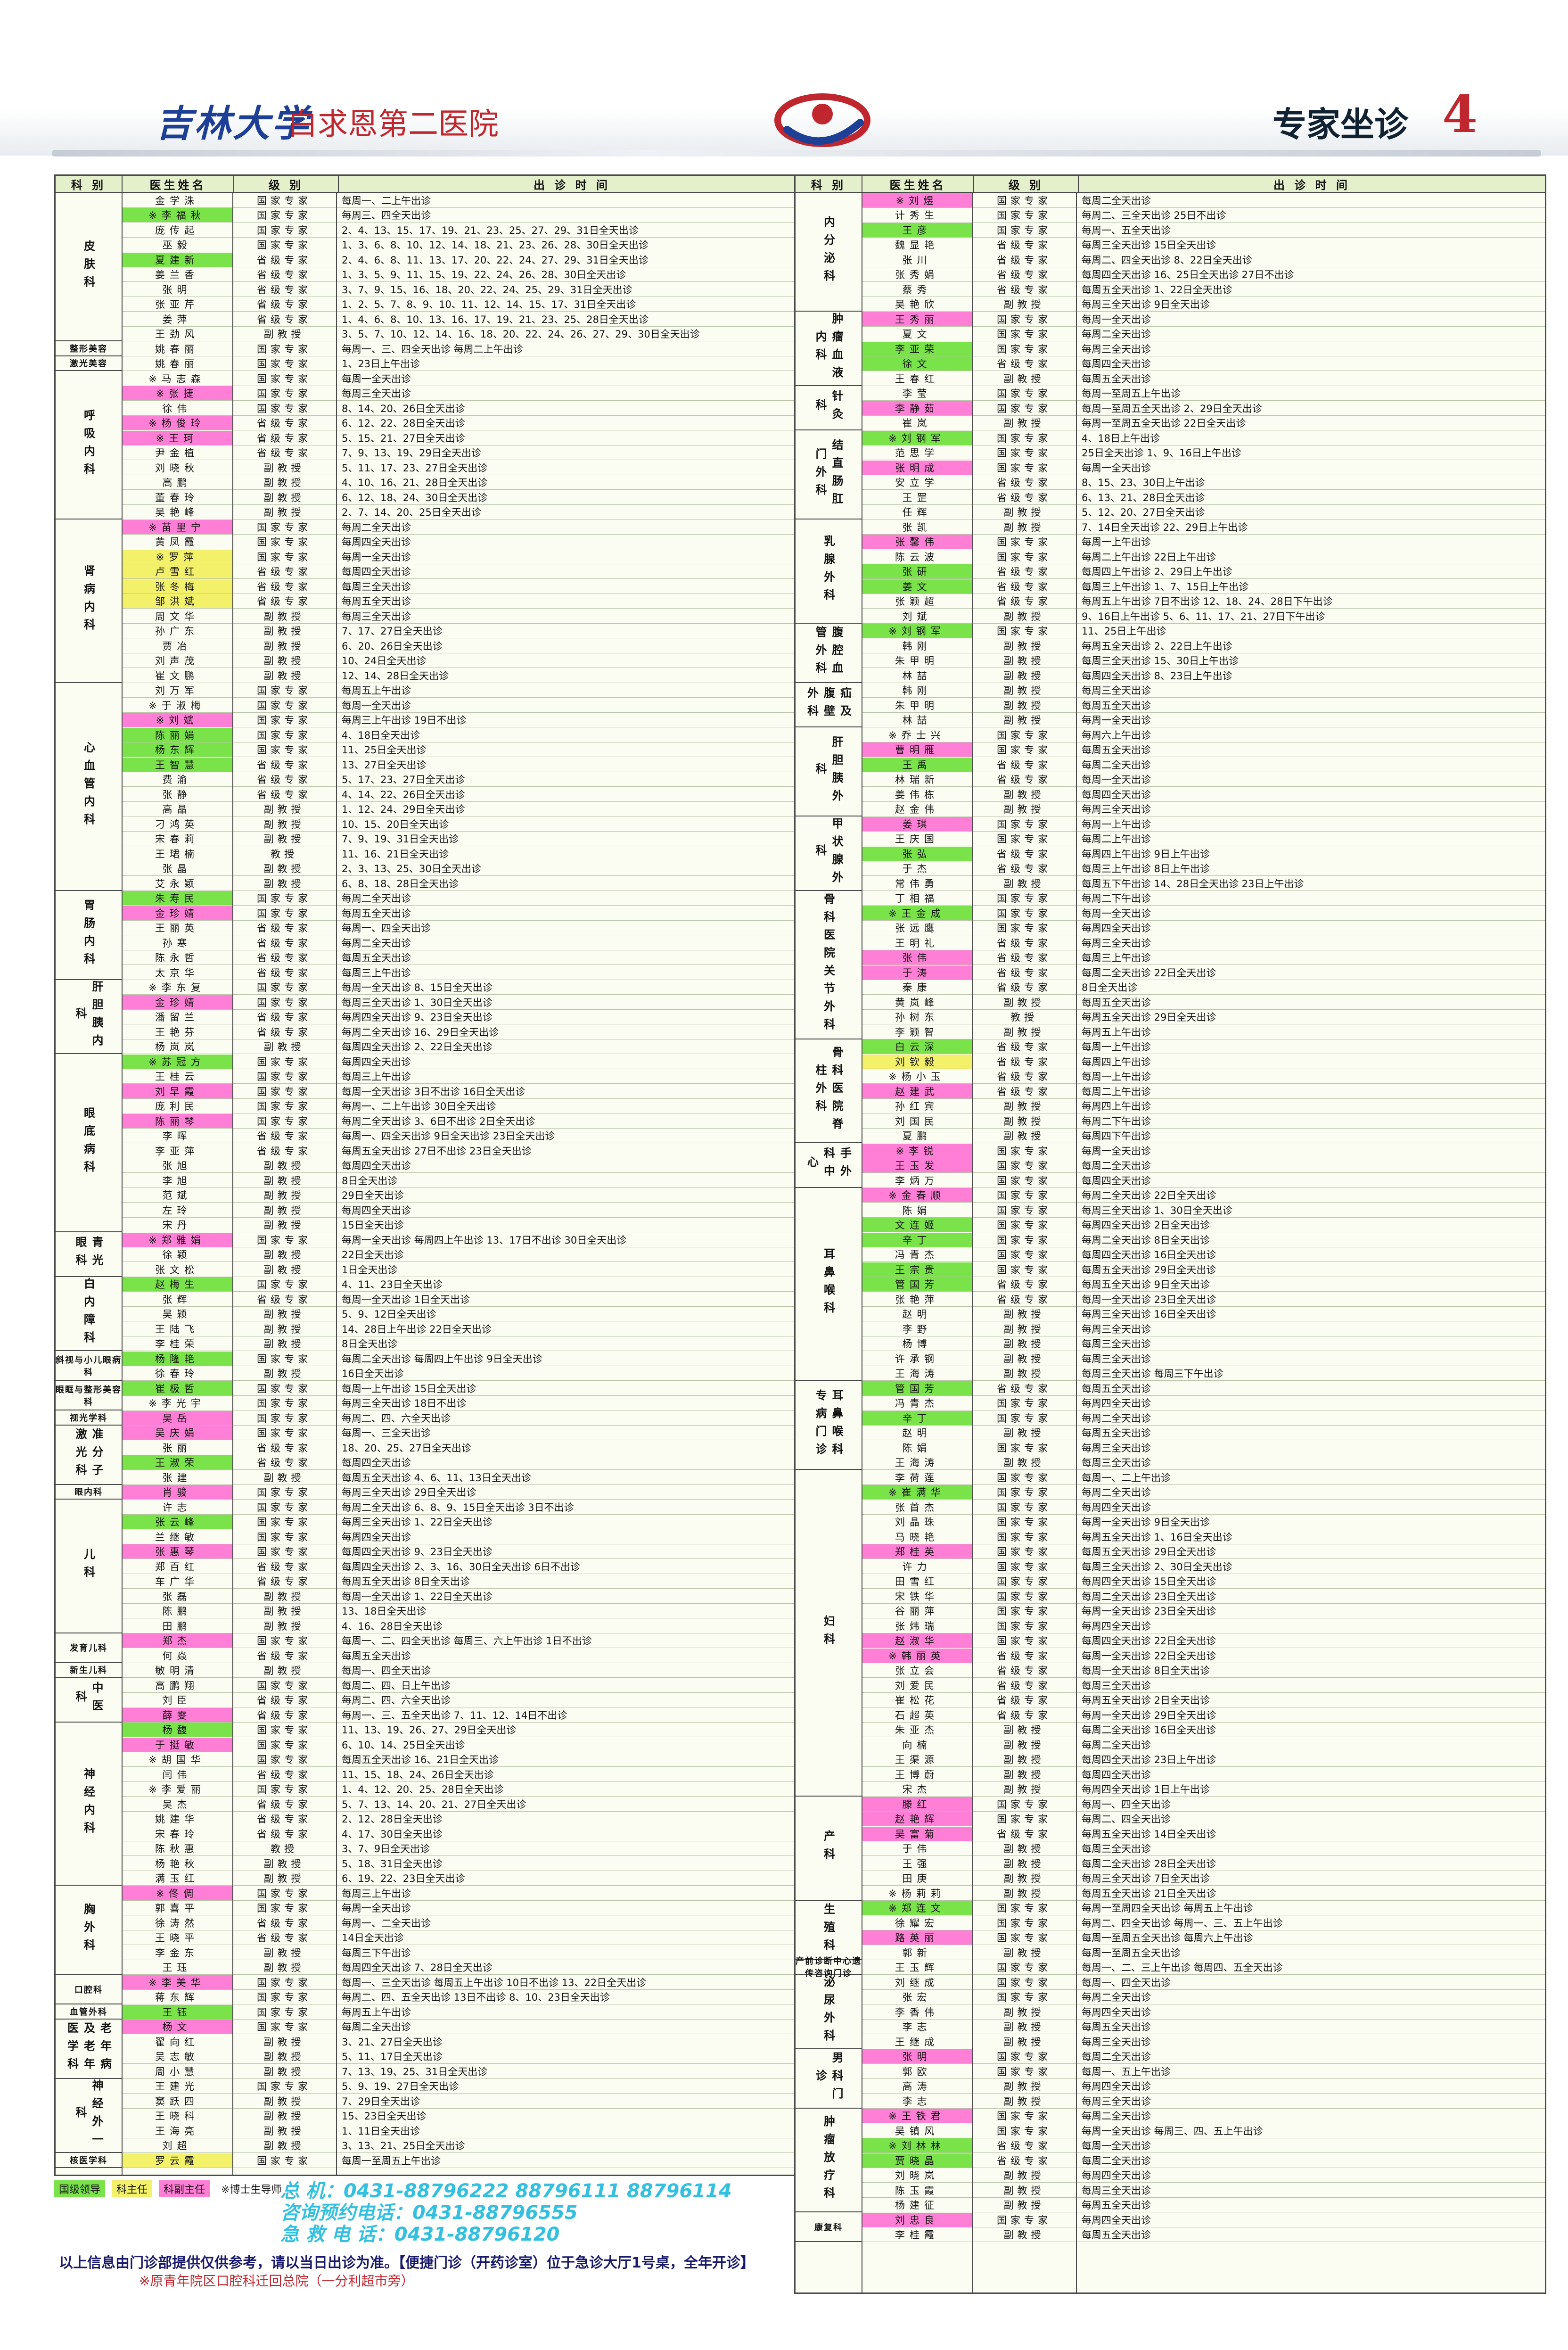  What do you see at coordinates (463, 601) in the screenshot?
I see `table-row: 邹洪斌 省级专家 每周五全天出诊` at bounding box center [463, 601].